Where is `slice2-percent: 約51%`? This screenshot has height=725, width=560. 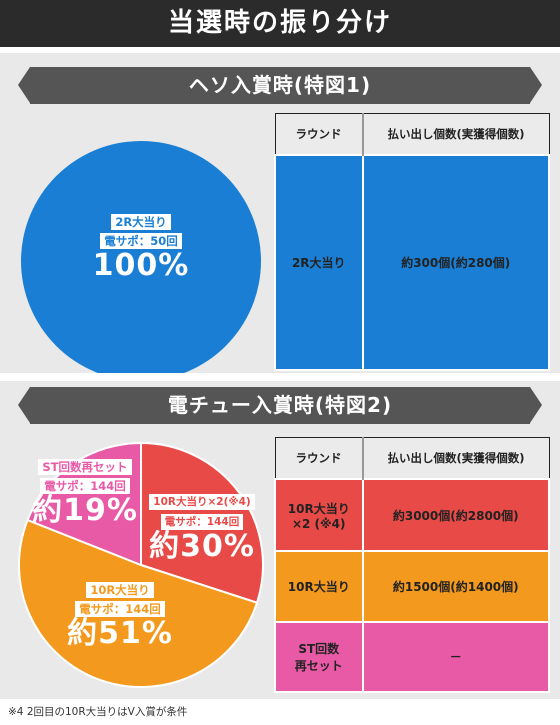 slice2-percent: 約51% is located at coordinates (120, 633).